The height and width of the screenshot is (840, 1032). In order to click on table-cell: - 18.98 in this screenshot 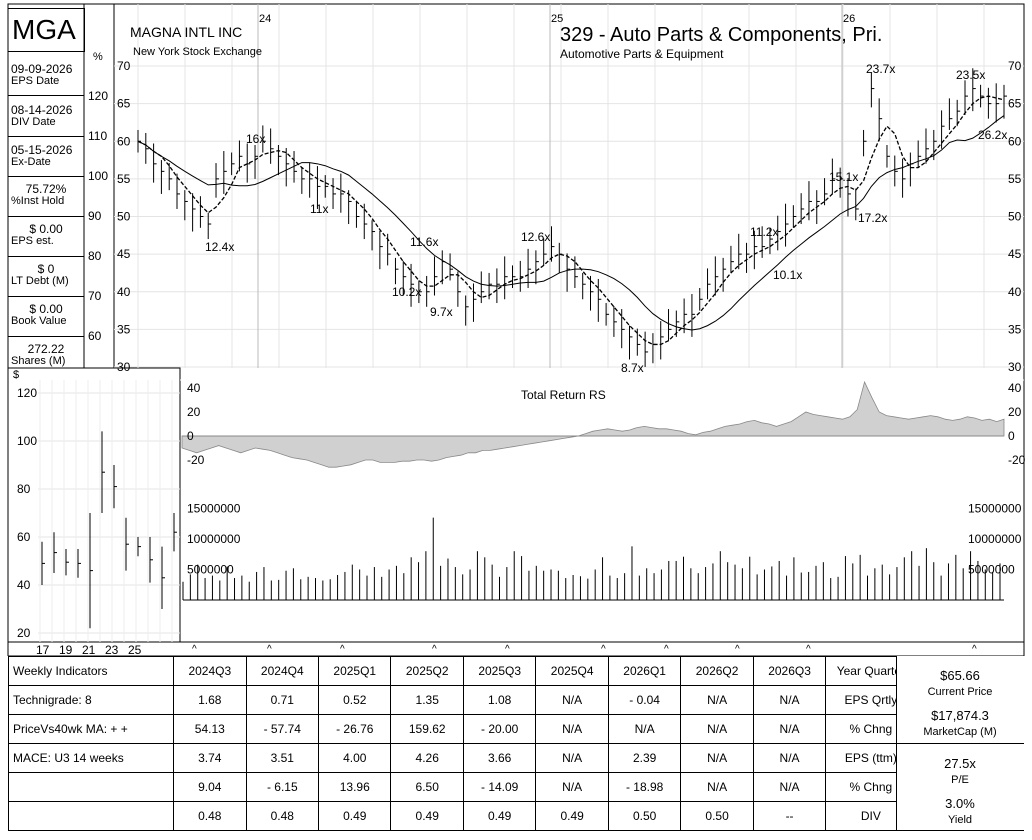, I will do `click(644, 787)`.